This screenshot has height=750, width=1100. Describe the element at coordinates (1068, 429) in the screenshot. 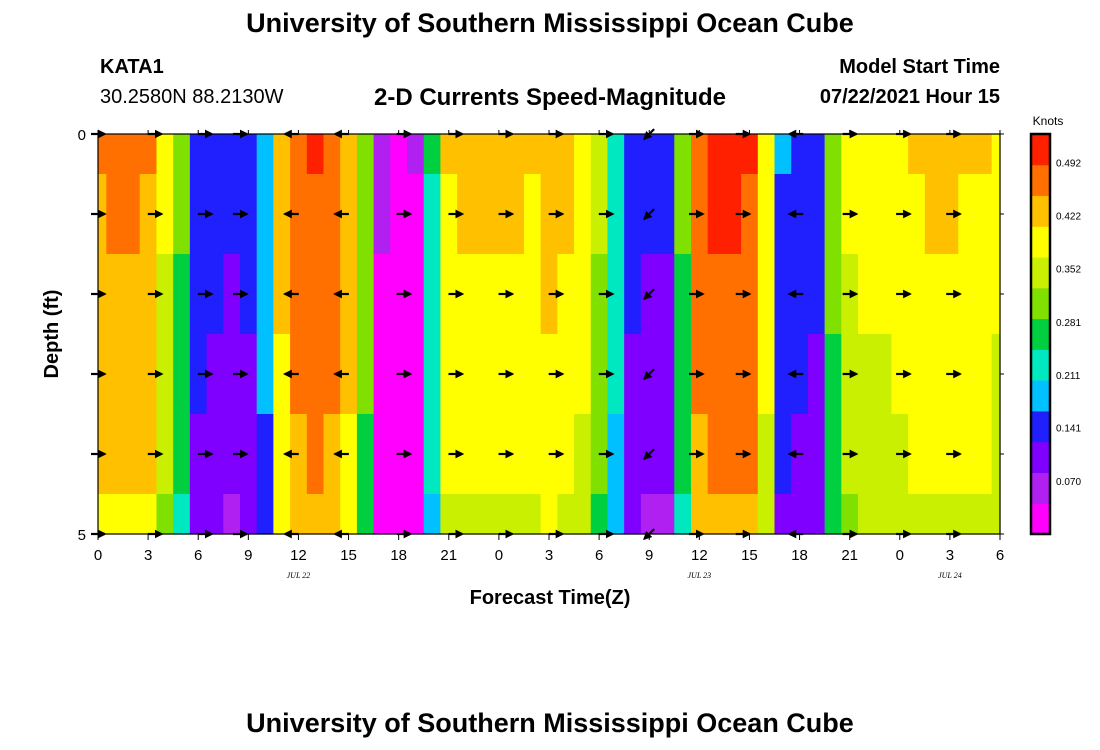

I see `colorbar-tick-label: 0.141` at that location.